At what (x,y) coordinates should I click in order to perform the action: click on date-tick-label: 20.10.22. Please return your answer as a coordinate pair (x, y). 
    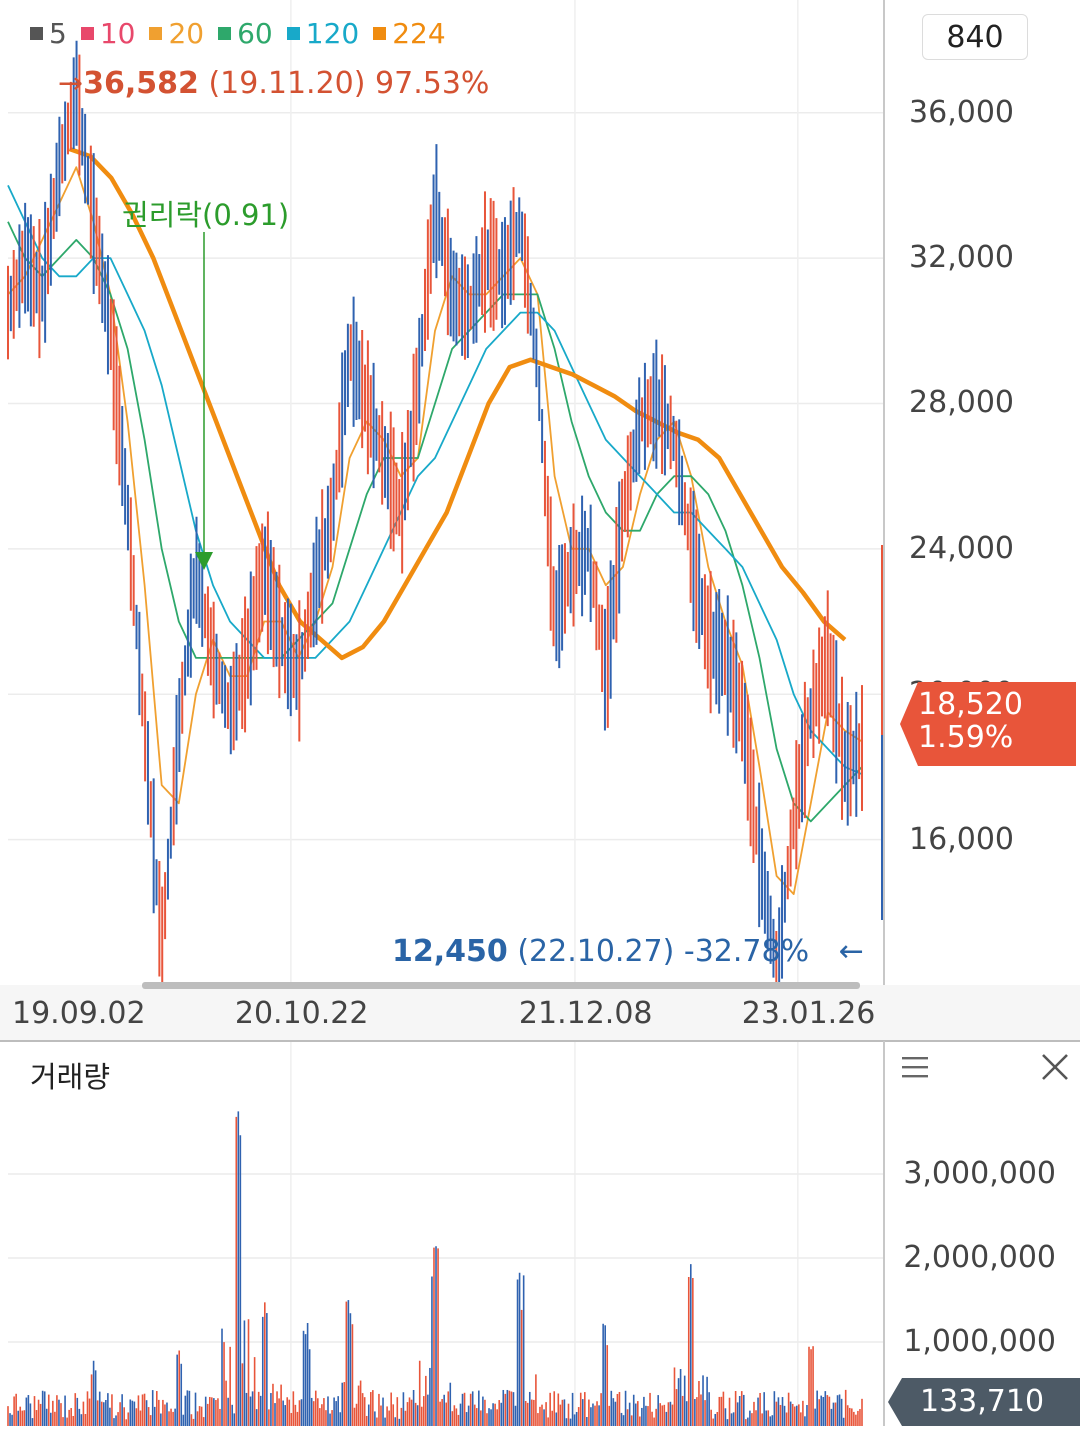
    Looking at the image, I should click on (301, 1013).